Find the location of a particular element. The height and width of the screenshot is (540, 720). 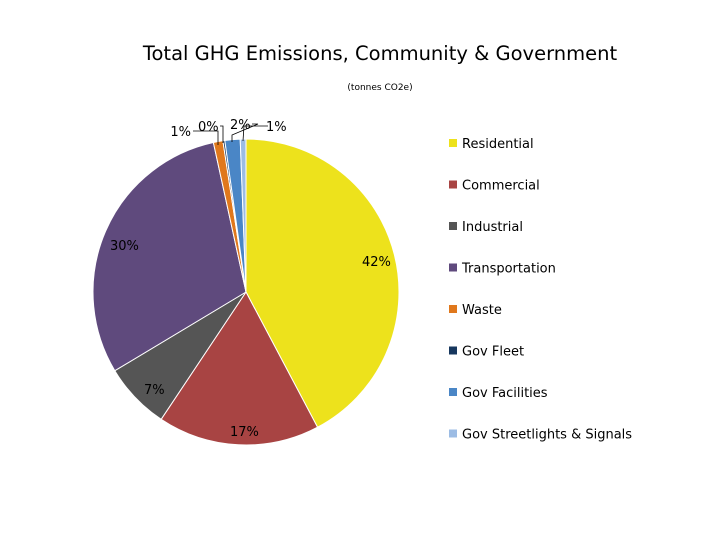

legend-swatch-waste is located at coordinates (453, 309).